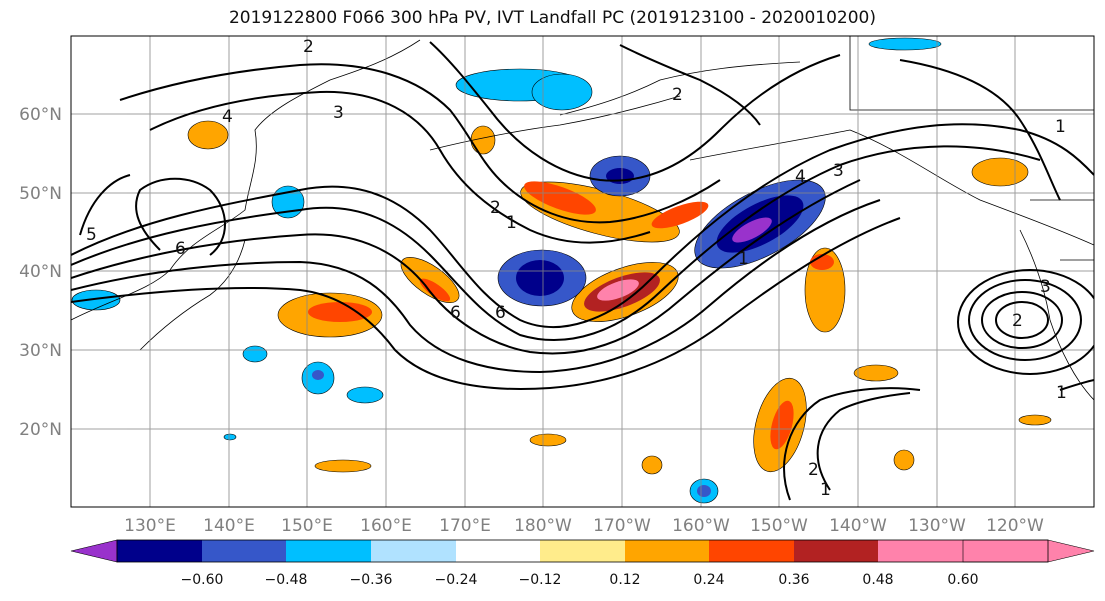  Describe the element at coordinates (386, 526) in the screenshot. I see `lon-label: 160°E` at that location.